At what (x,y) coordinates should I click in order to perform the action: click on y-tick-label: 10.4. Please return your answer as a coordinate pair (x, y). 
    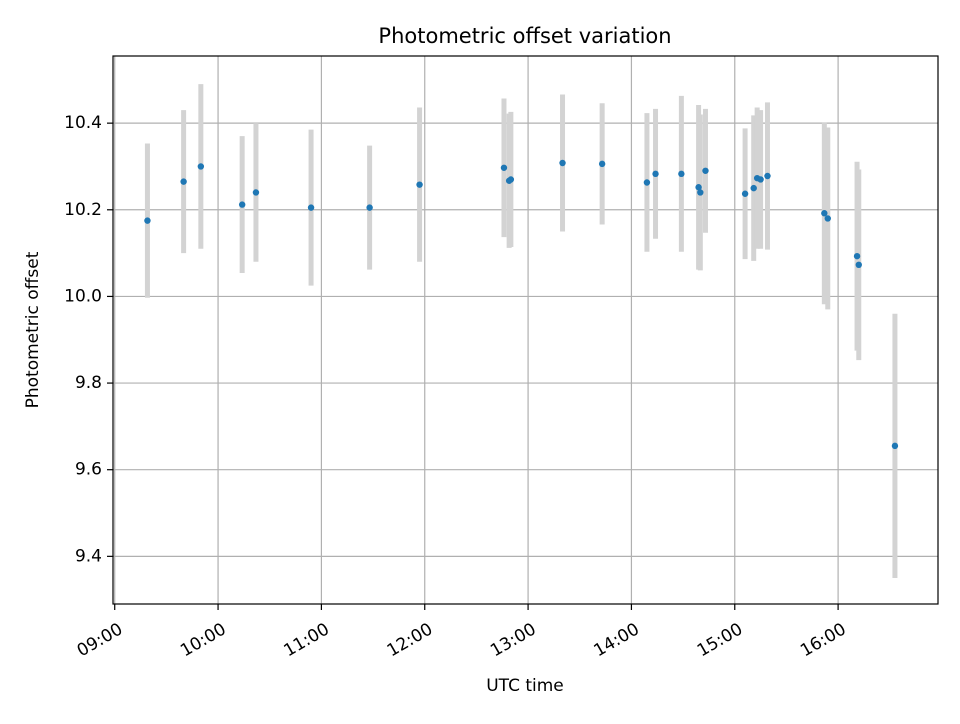
    Looking at the image, I should click on (83, 123).